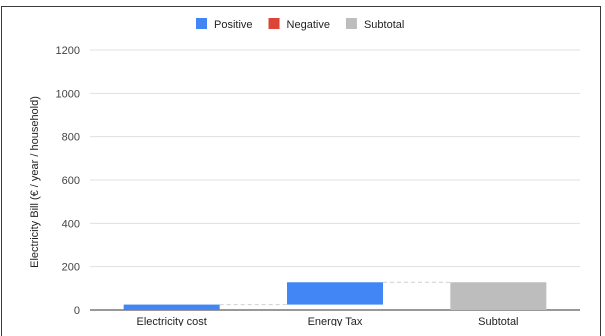  I want to click on y-axis-ticks: 0 200 400 600 800 1000 1200, so click(68, 181).